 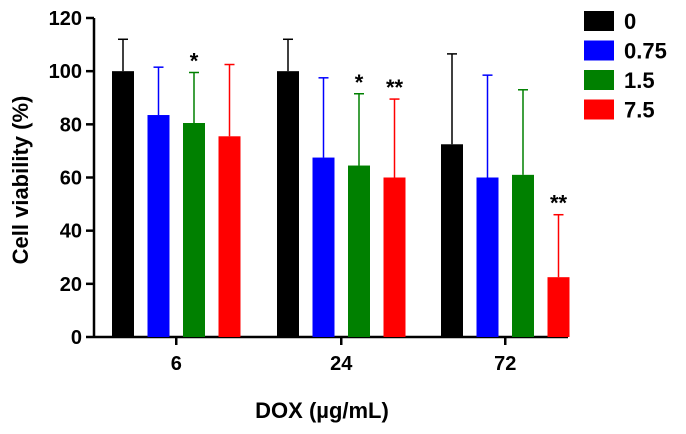 I want to click on x-tick-label: 6, so click(x=176, y=364).